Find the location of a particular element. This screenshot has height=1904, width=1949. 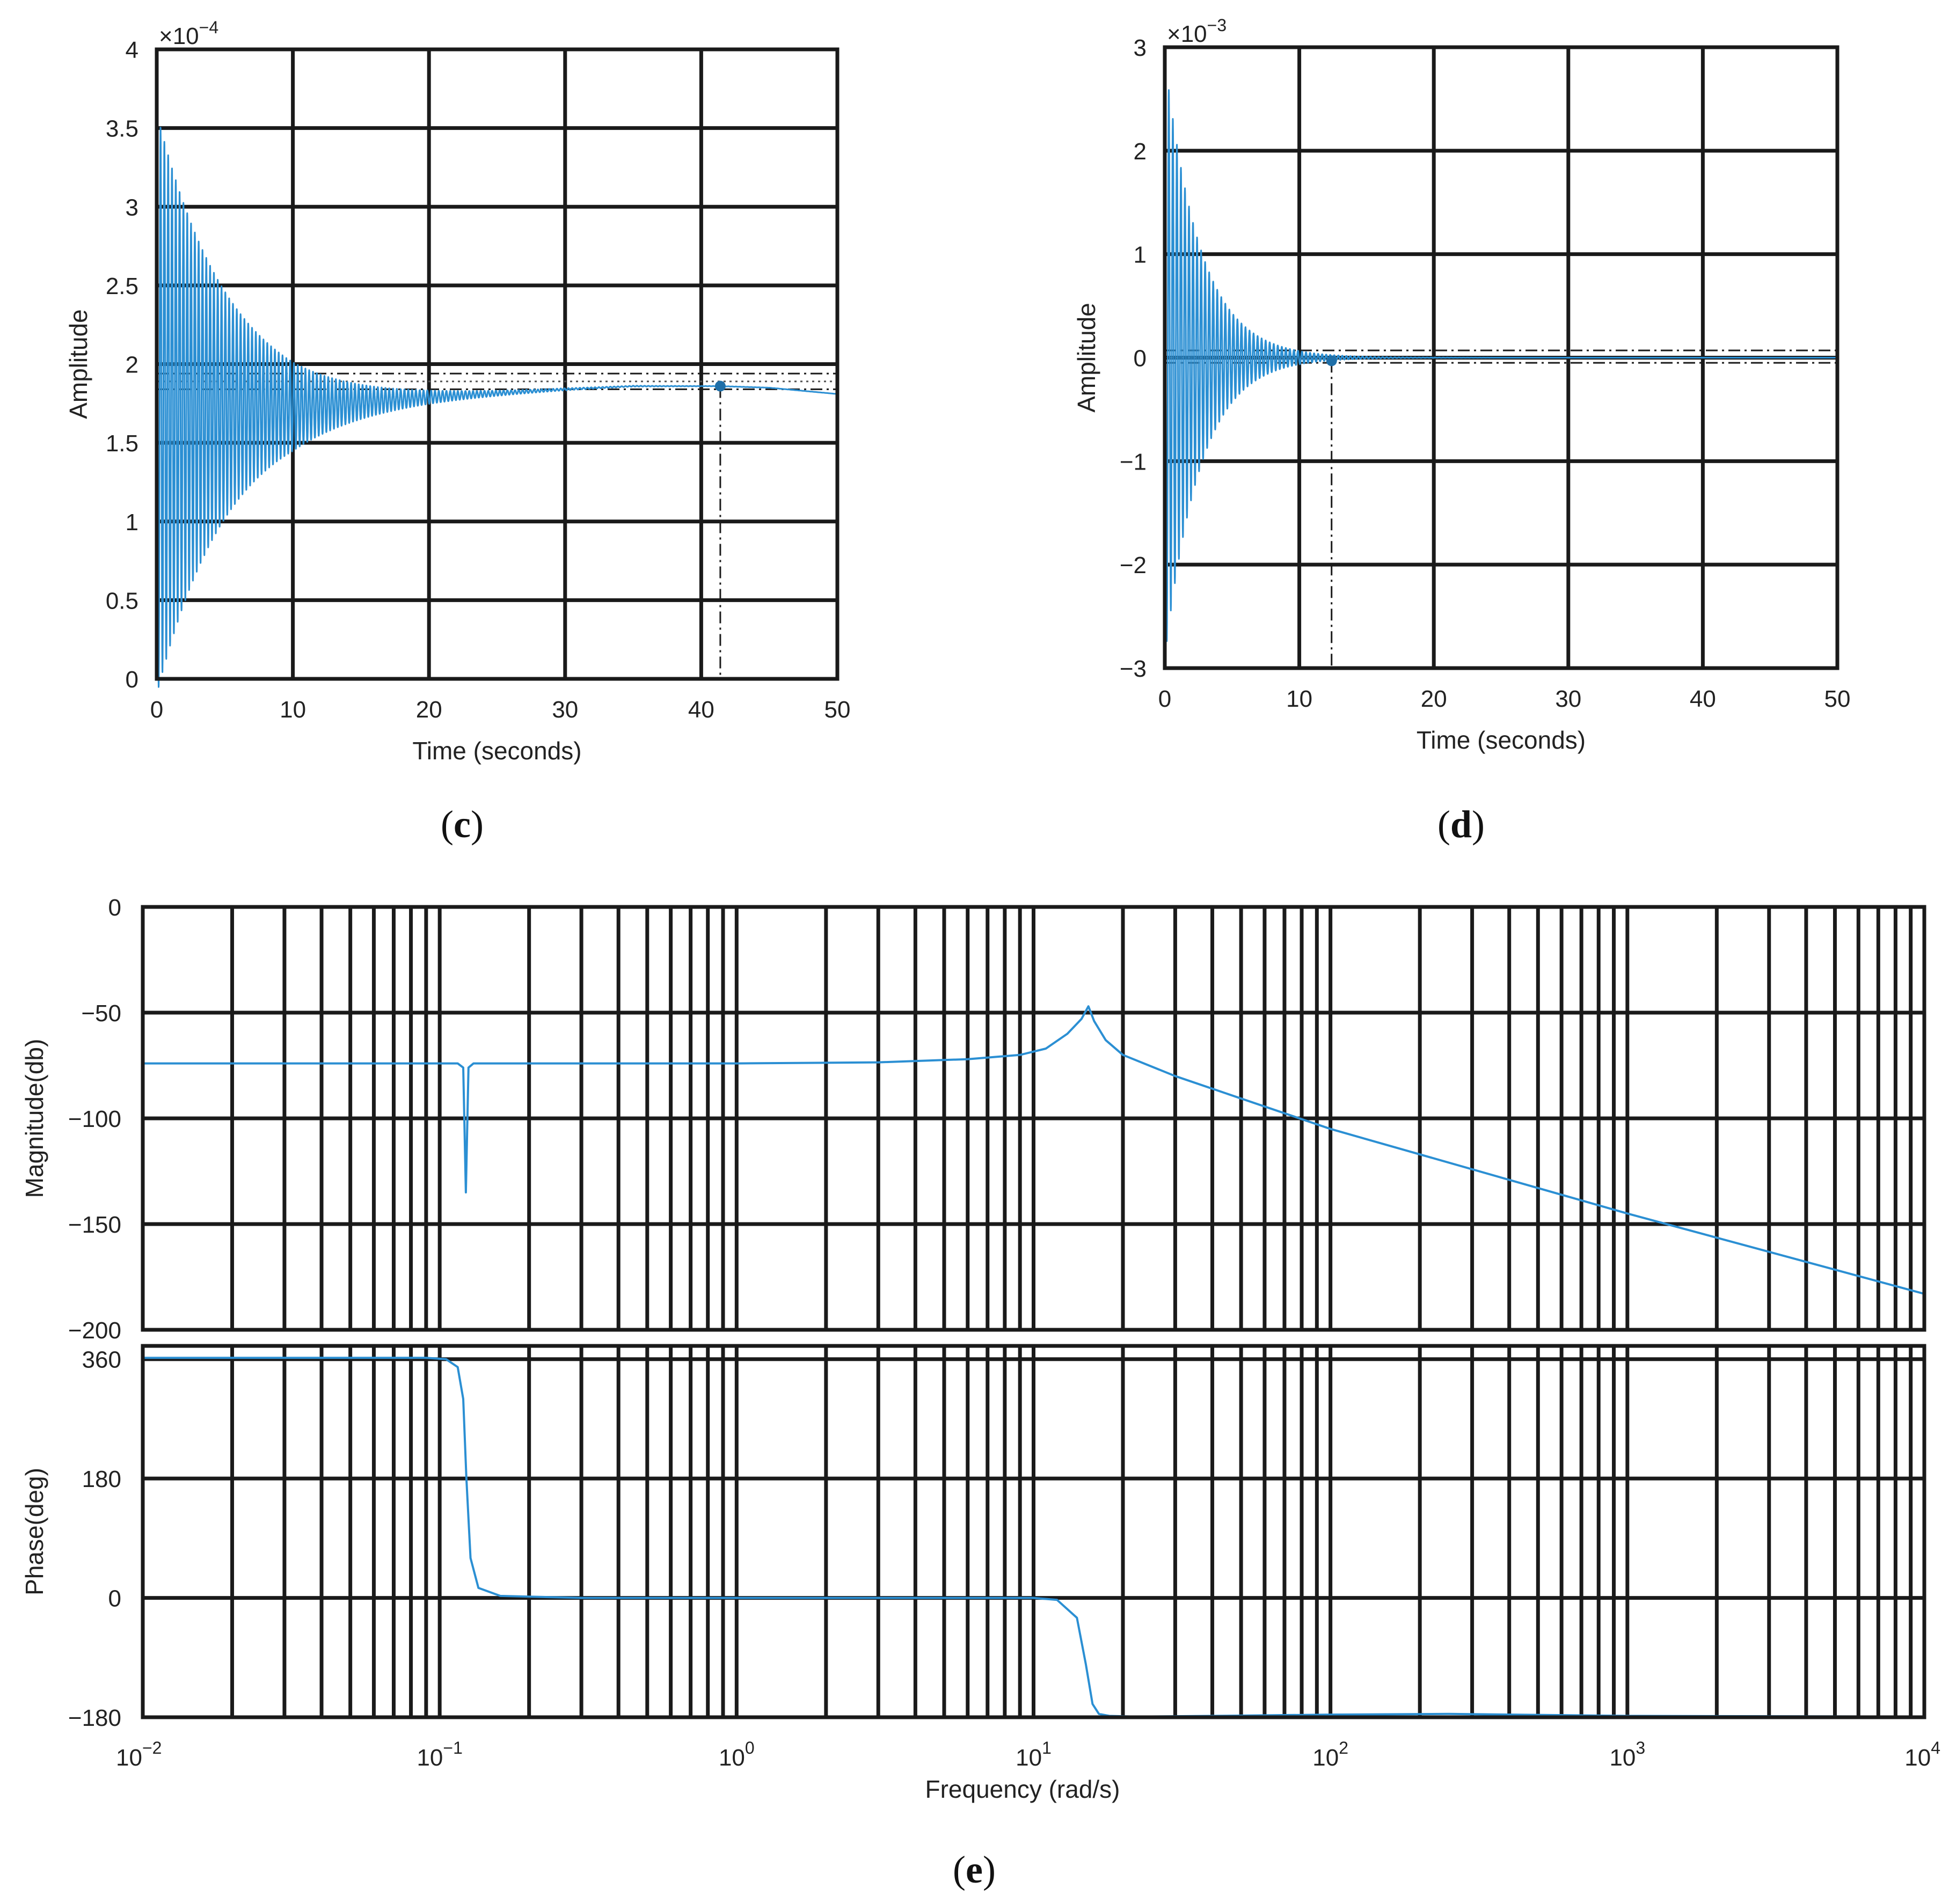

caption-c: (c) is located at coordinates (463, 824).